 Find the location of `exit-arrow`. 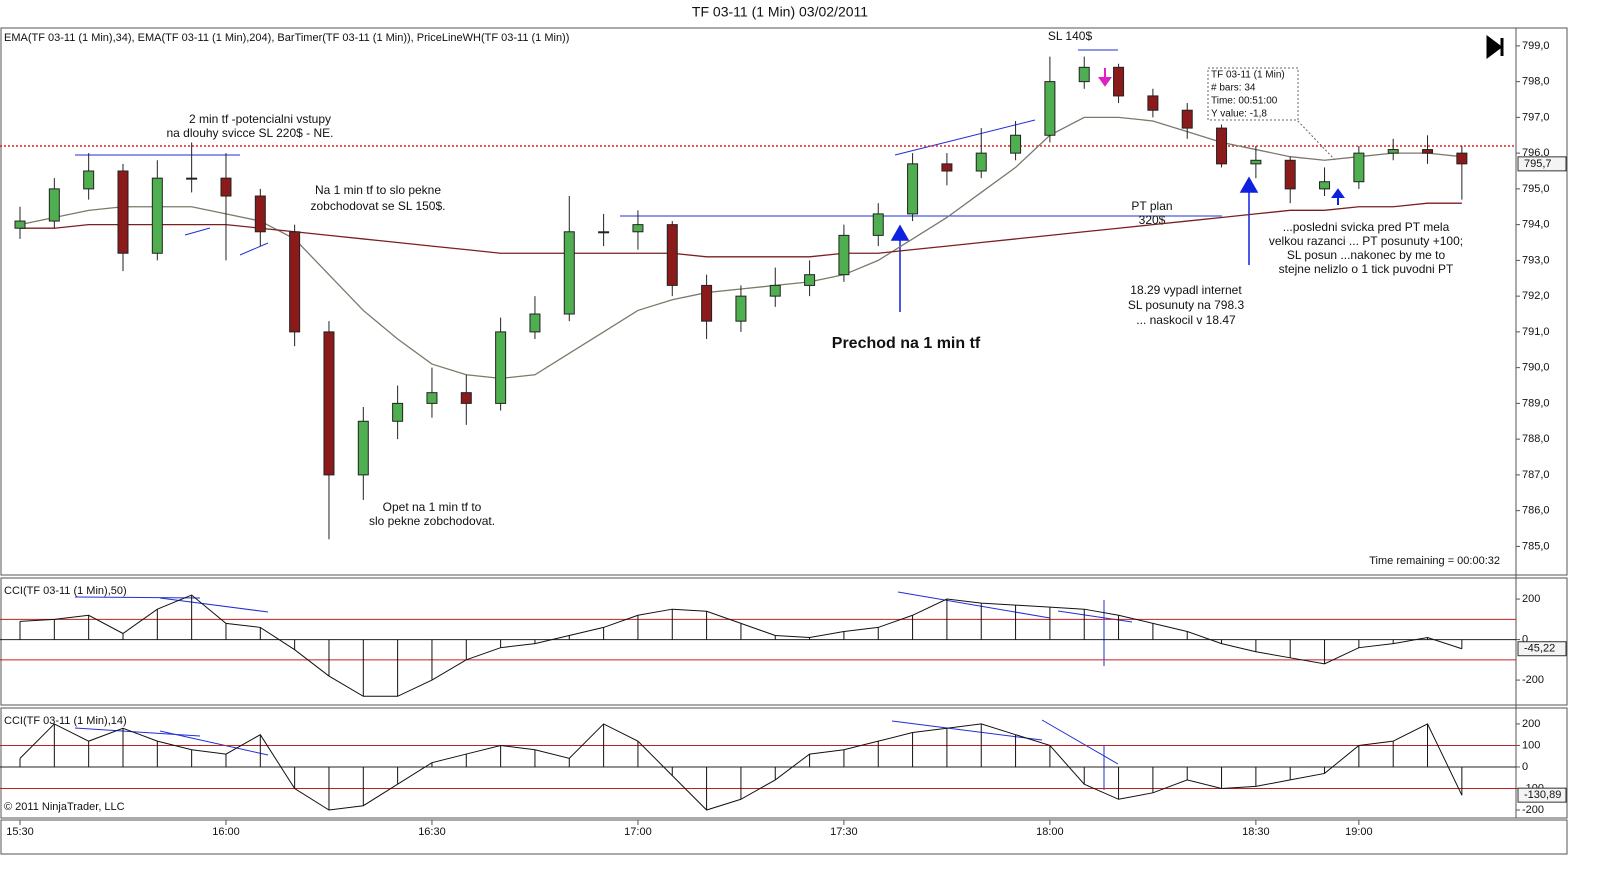

exit-arrow is located at coordinates (1105, 77).